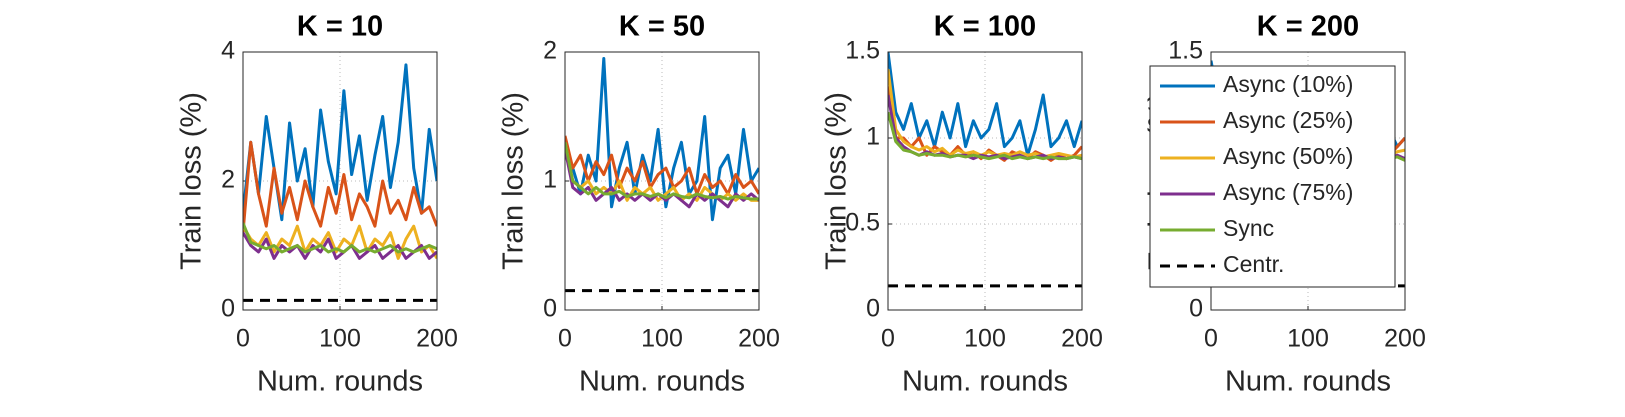 The image size is (1625, 417). What do you see at coordinates (1248, 228) in the screenshot?
I see `legend-label: Sync` at bounding box center [1248, 228].